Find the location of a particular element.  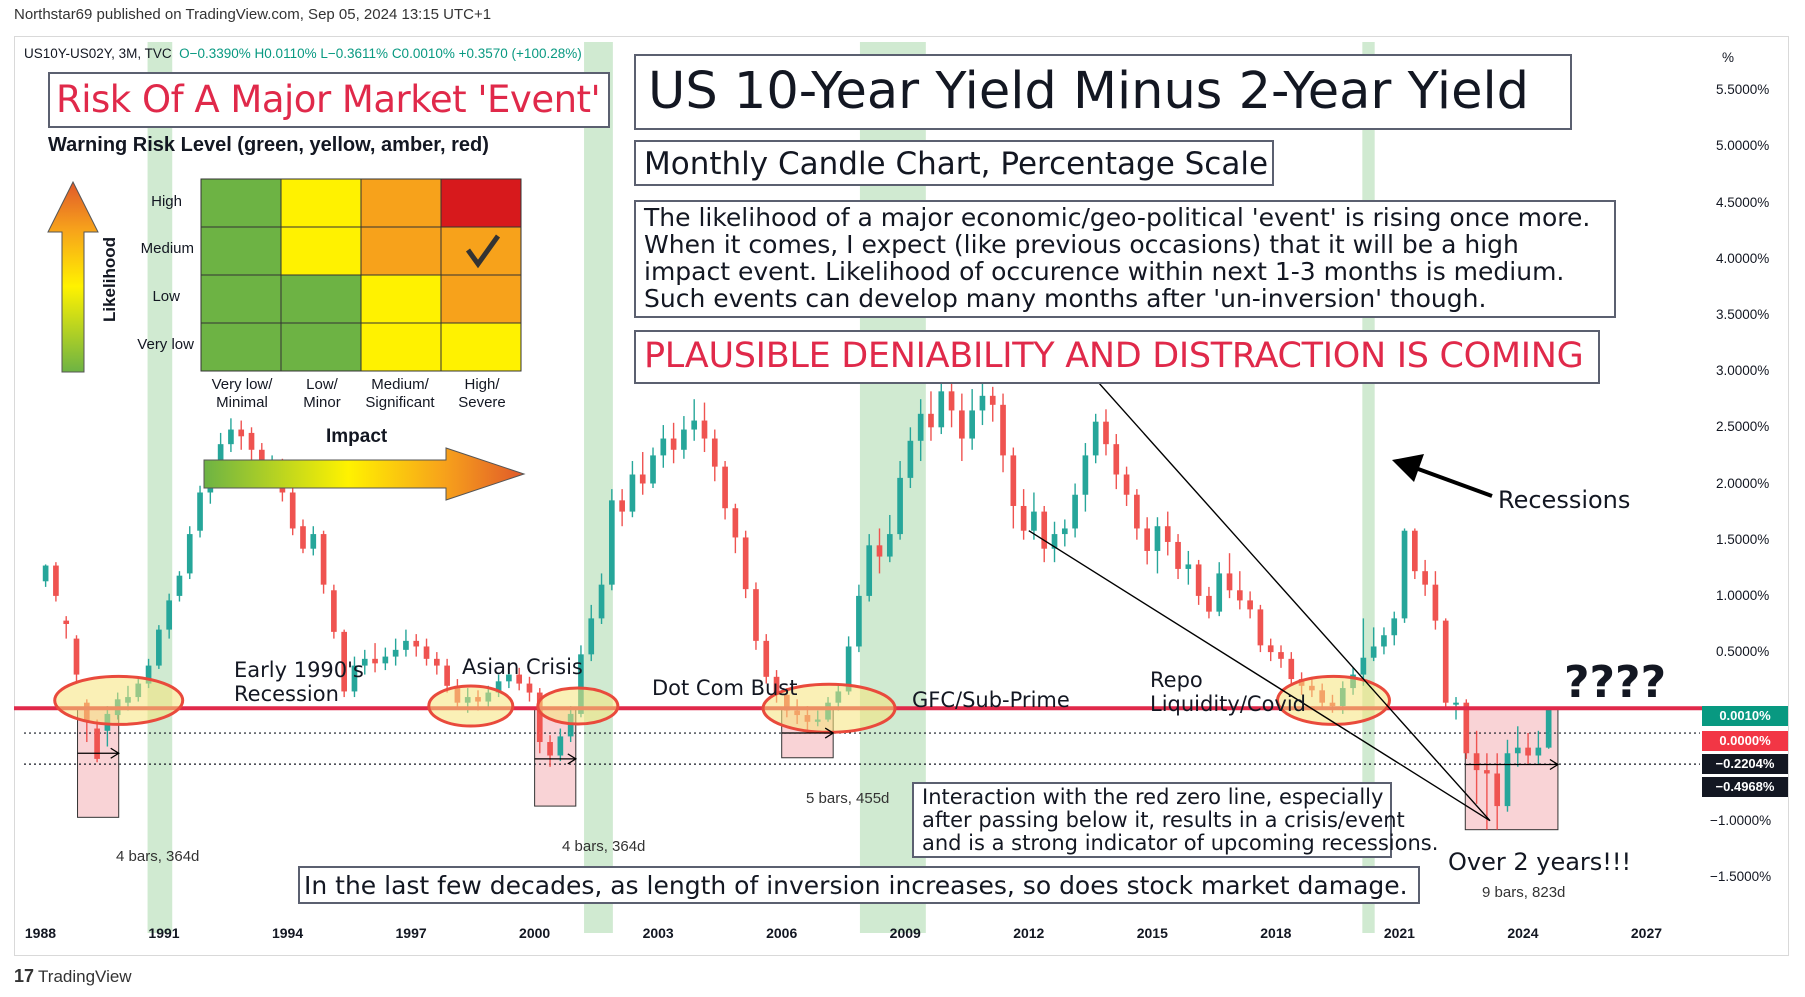

x-tick-label: 1997 is located at coordinates (411, 933).